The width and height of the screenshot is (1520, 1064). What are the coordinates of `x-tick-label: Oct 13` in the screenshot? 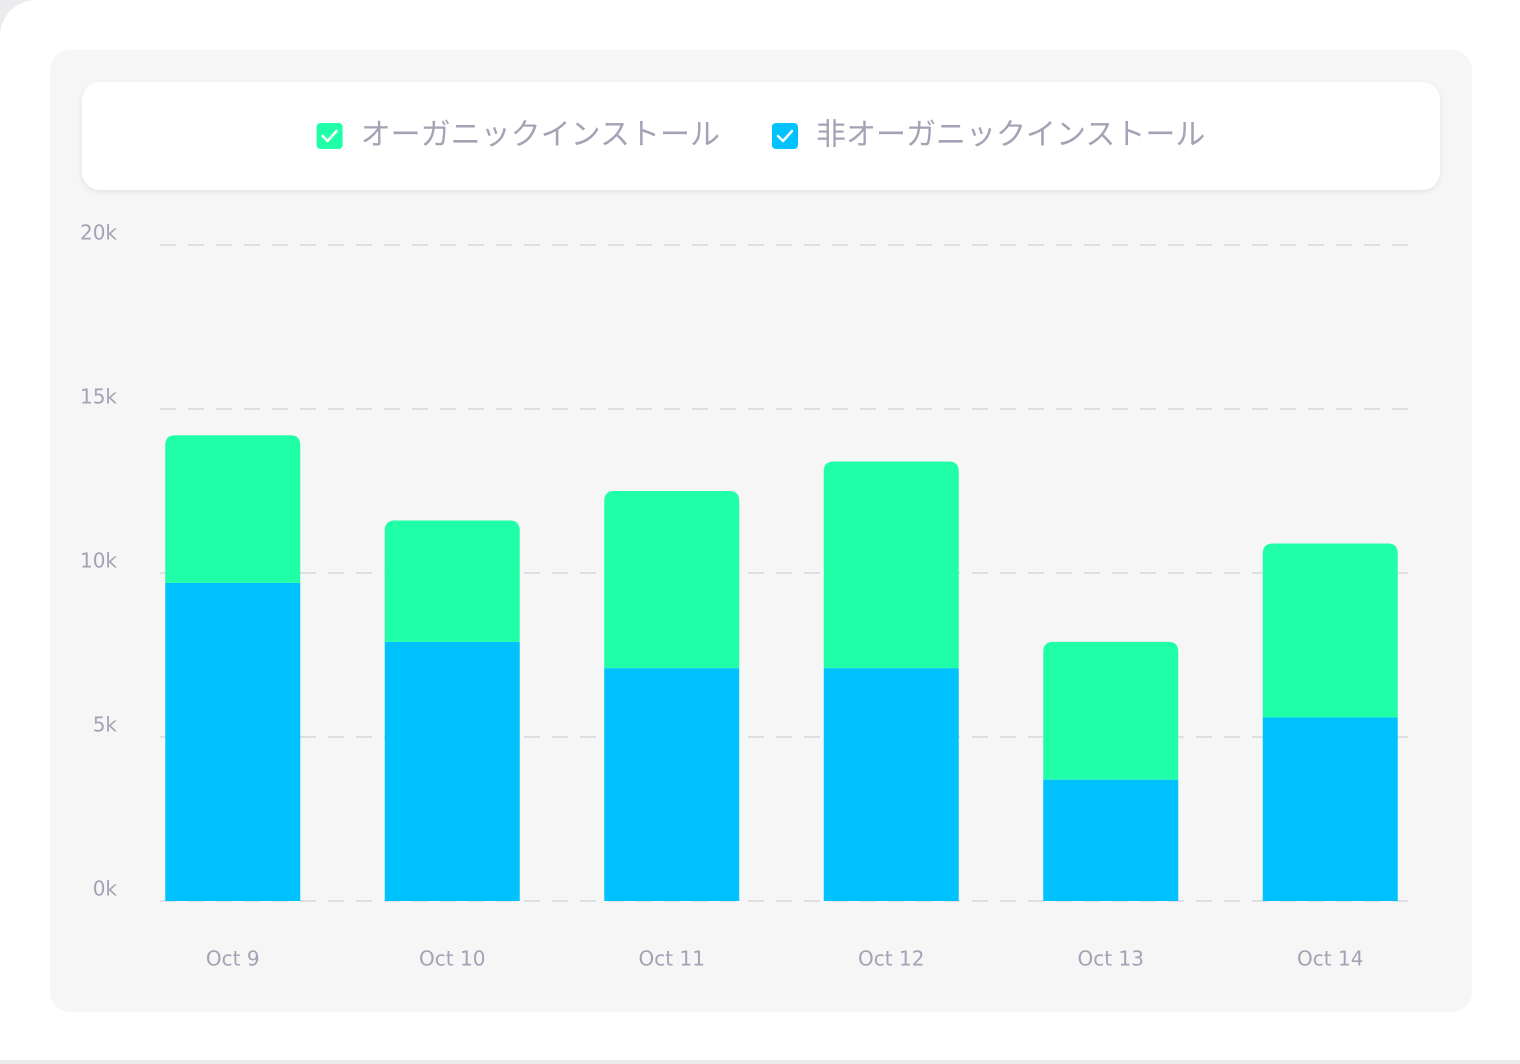 It's located at (1111, 959).